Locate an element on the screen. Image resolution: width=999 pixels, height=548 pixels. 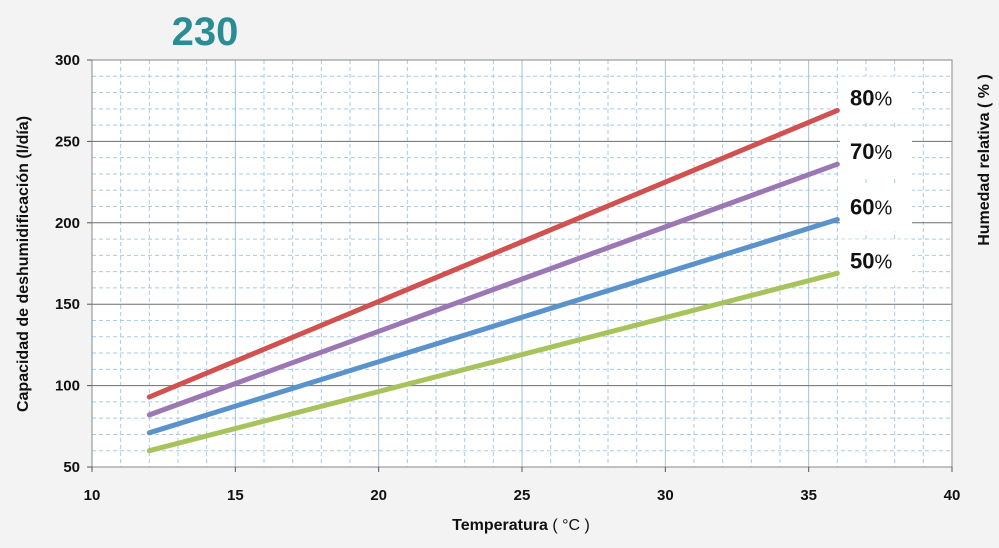
x-axis-label-text: Temperatura is located at coordinates (500, 525).